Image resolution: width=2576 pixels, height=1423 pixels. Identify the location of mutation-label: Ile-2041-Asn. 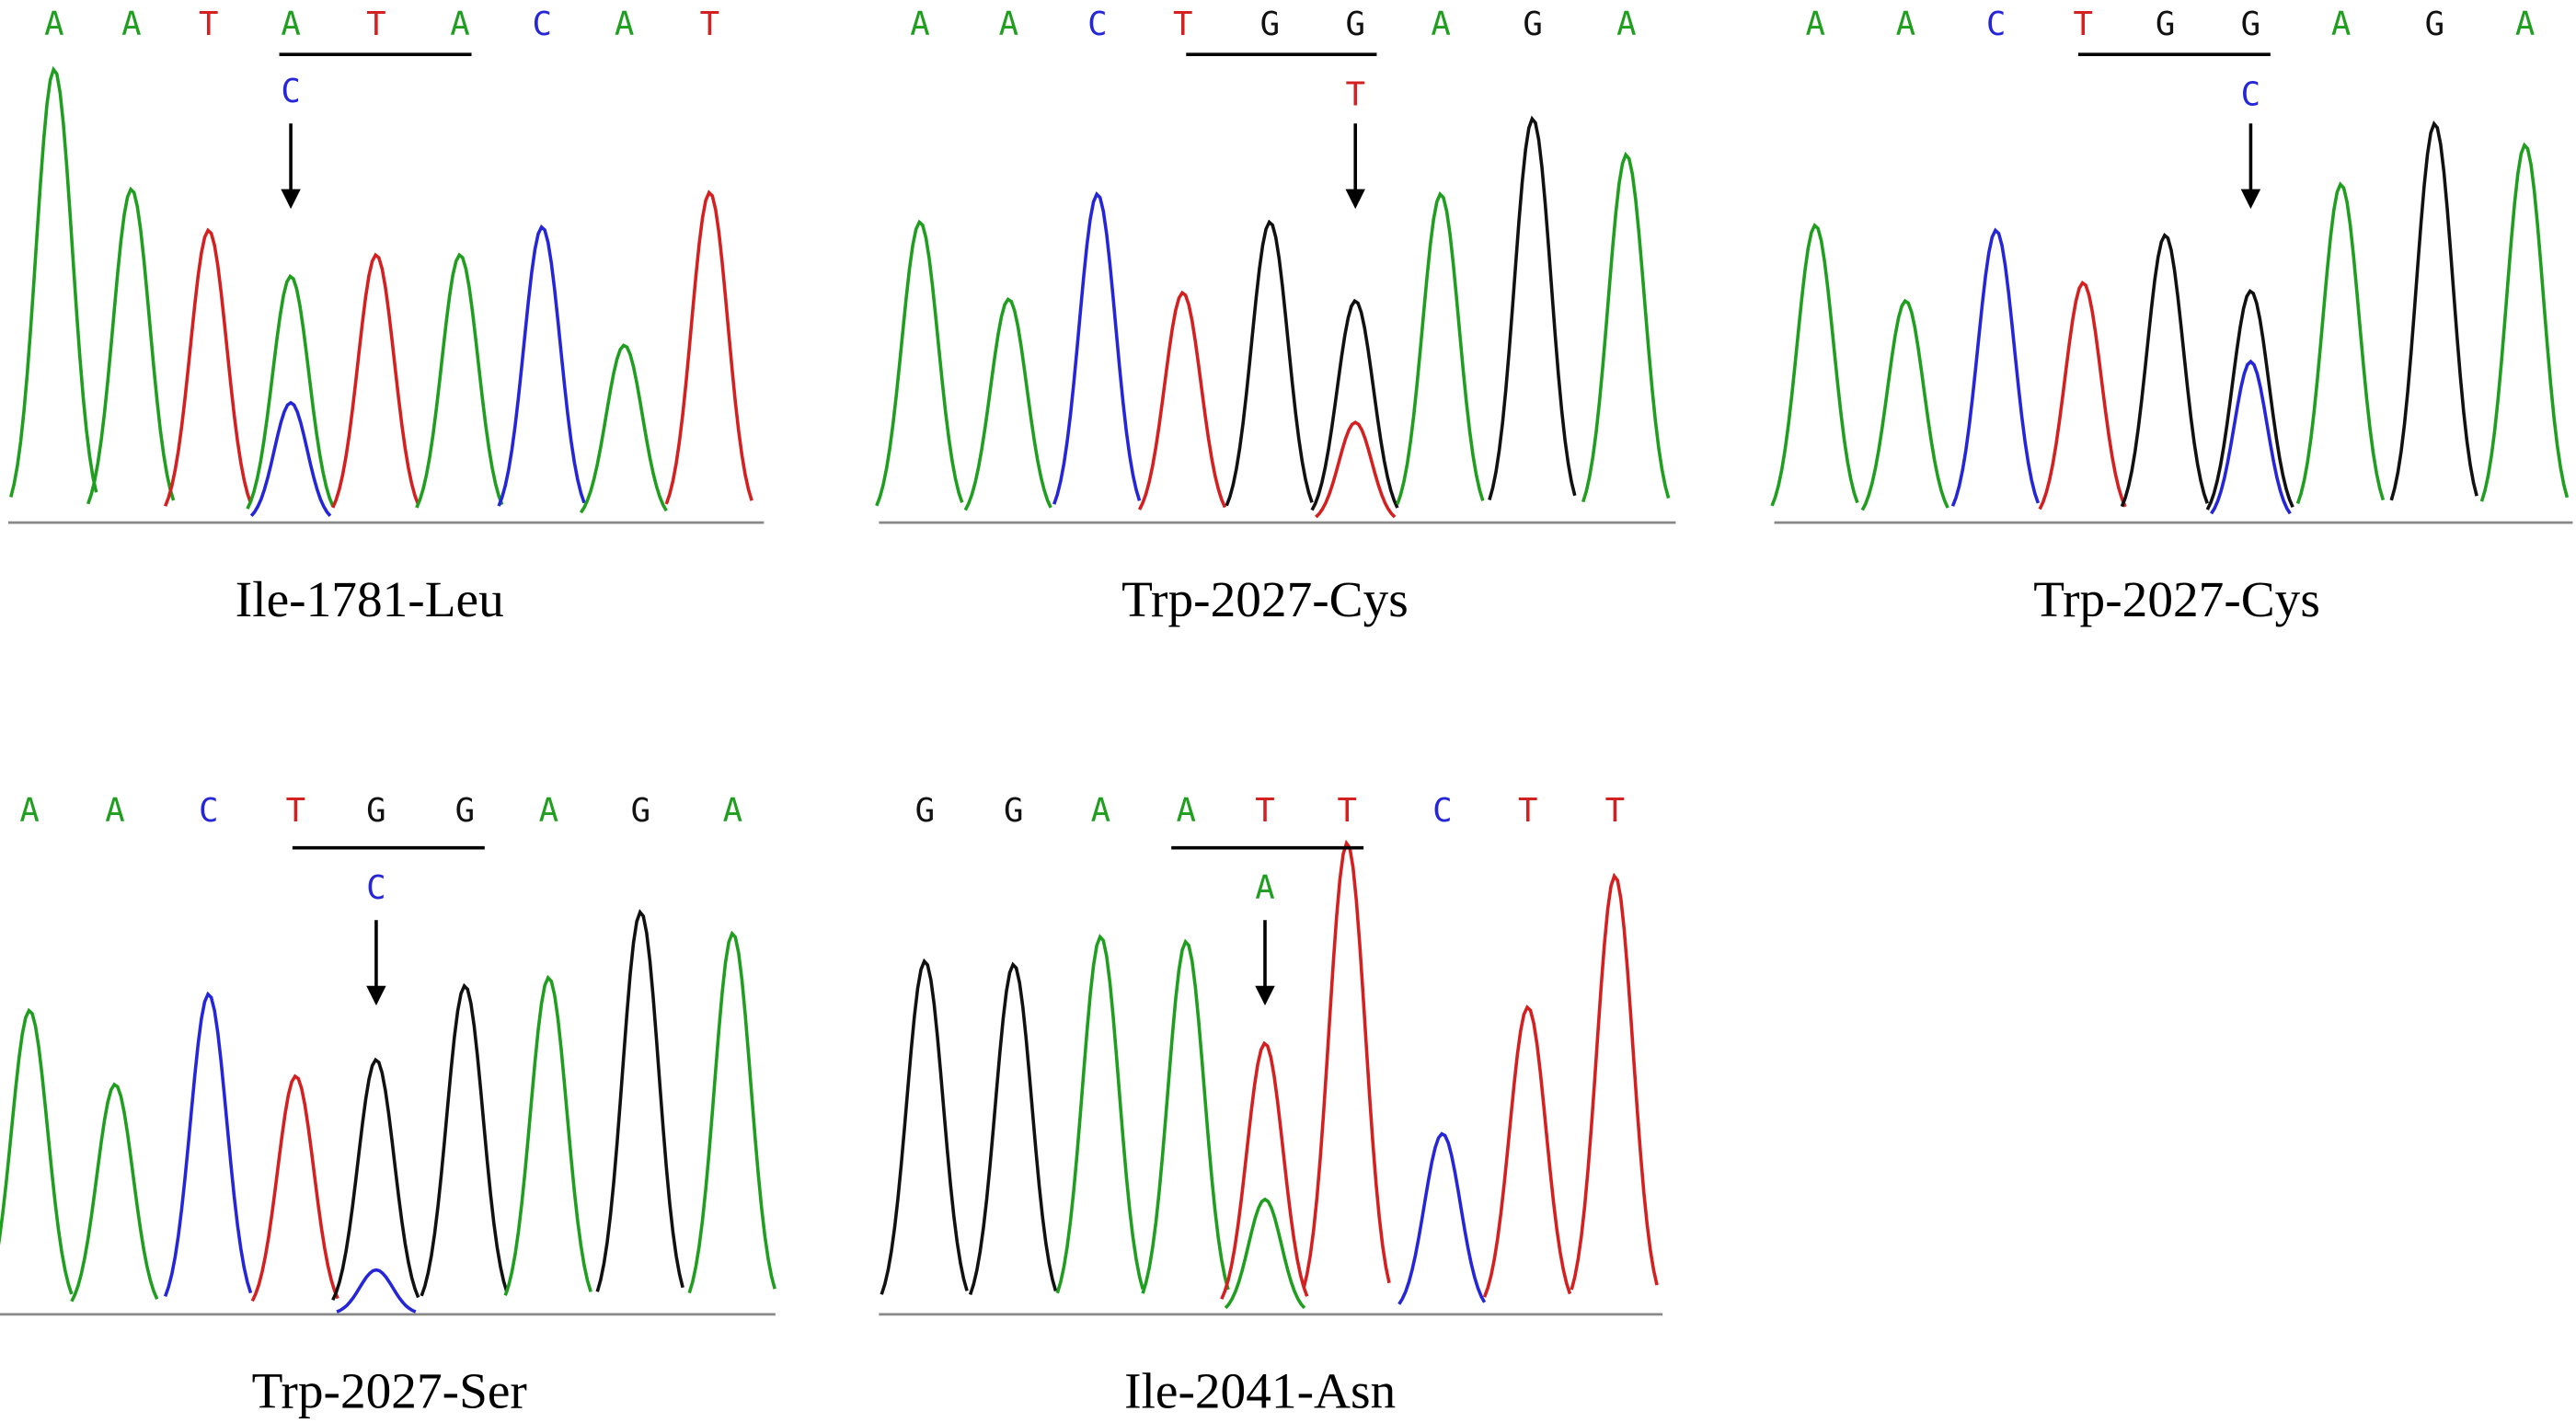
(1260, 1391).